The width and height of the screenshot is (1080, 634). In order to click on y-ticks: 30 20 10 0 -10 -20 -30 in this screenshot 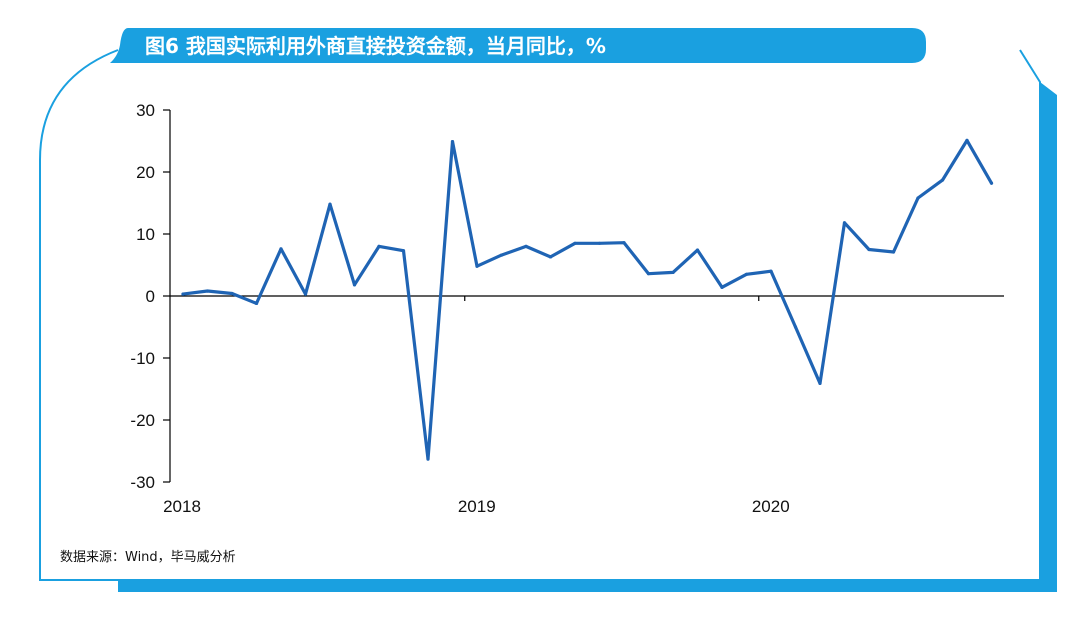, I will do `click(150, 296)`.